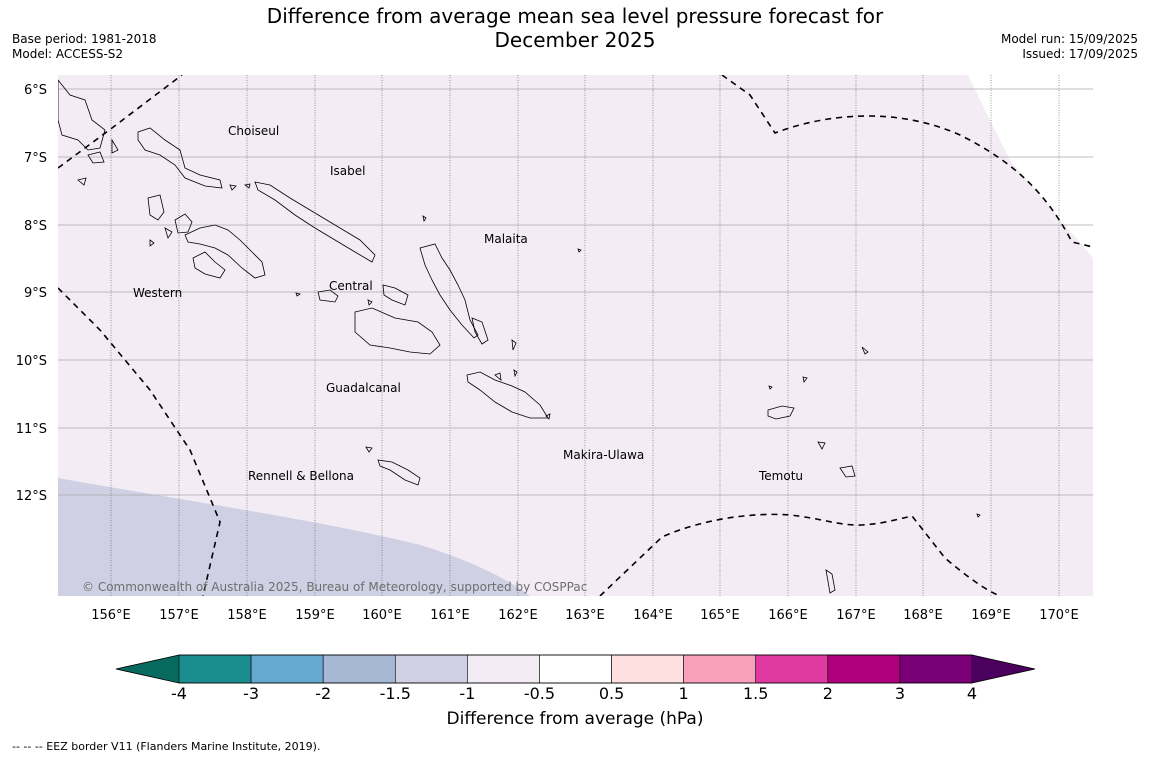 This screenshot has width=1150, height=758. Describe the element at coordinates (611, 693) in the screenshot. I see `colorbar-tick-label: 0.5` at that location.